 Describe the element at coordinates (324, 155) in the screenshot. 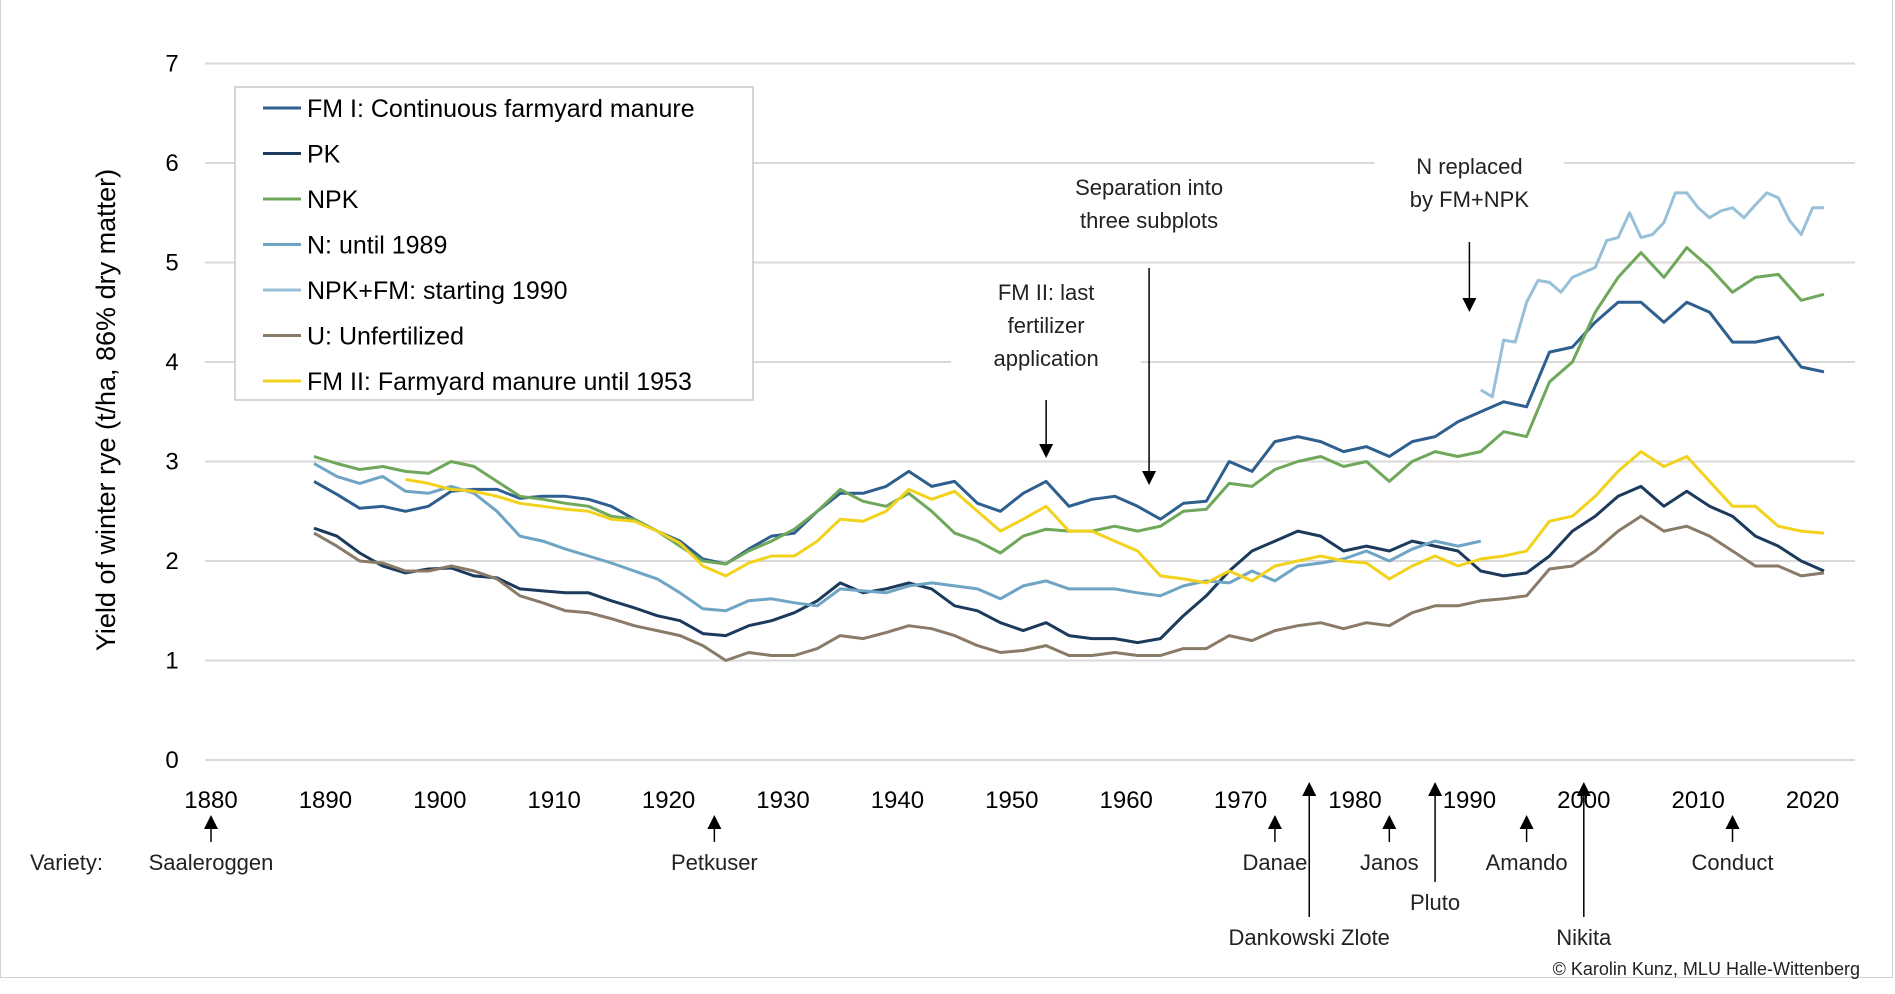

I see `legend-label: PK` at that location.